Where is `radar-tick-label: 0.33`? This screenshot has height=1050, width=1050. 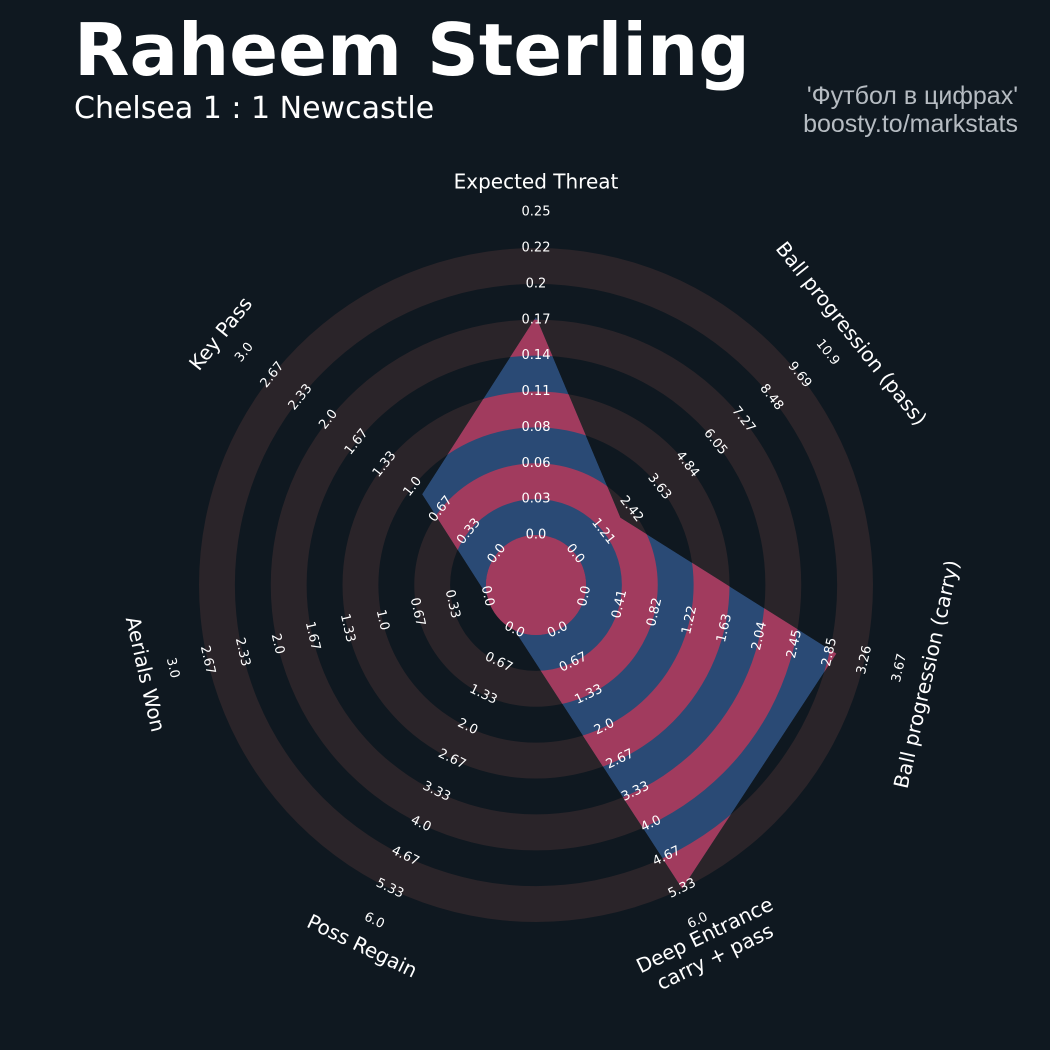 radar-tick-label: 0.33 is located at coordinates (452, 604).